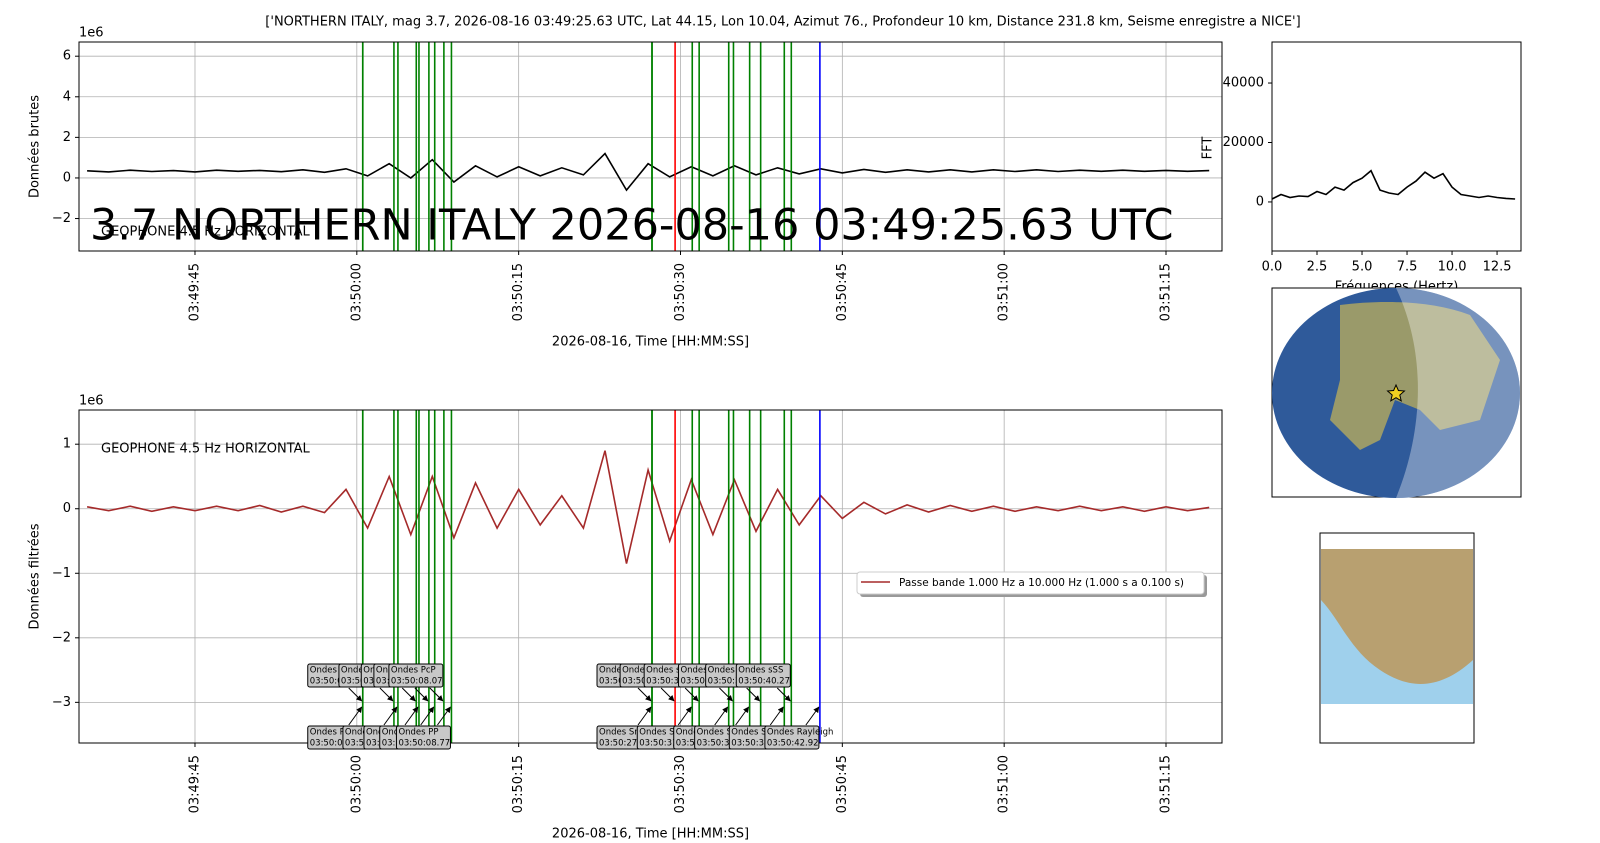 The height and width of the screenshot is (843, 1600). I want to click on annotation-name: Ondes sP, so click(360, 671).